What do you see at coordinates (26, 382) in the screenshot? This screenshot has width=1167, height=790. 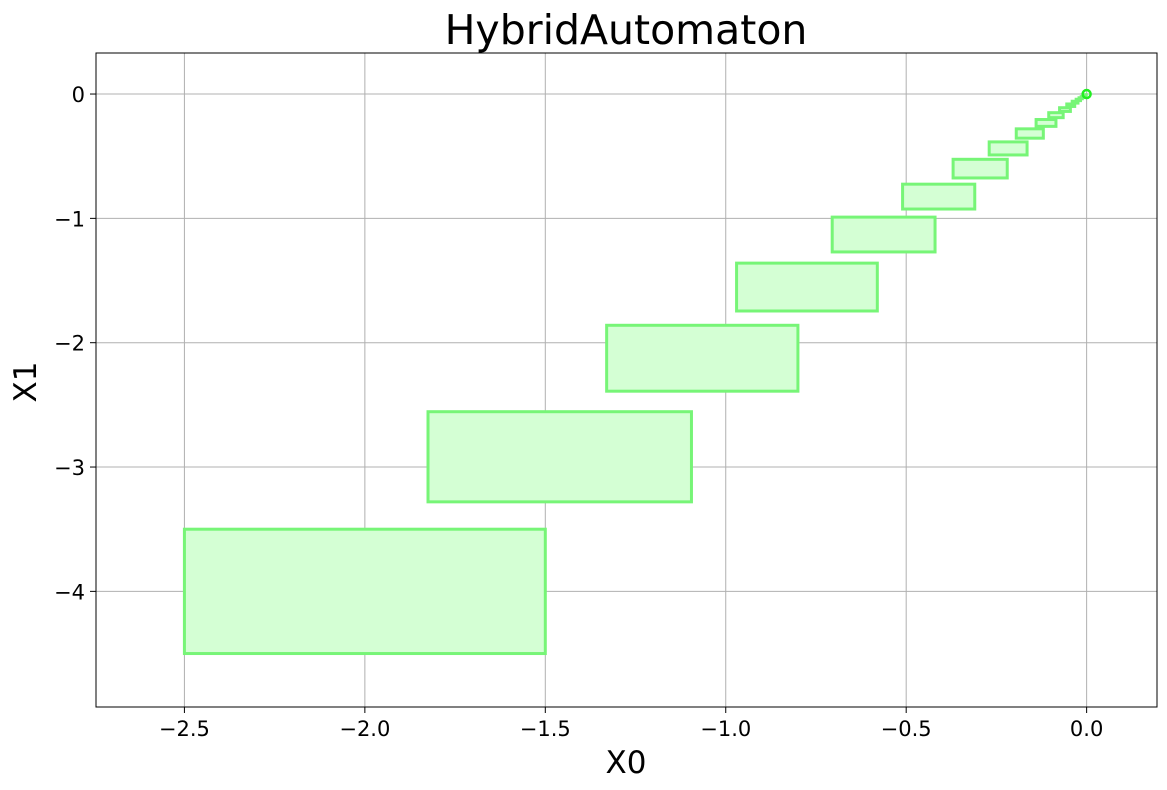 I see `y-axis-label: X1` at bounding box center [26, 382].